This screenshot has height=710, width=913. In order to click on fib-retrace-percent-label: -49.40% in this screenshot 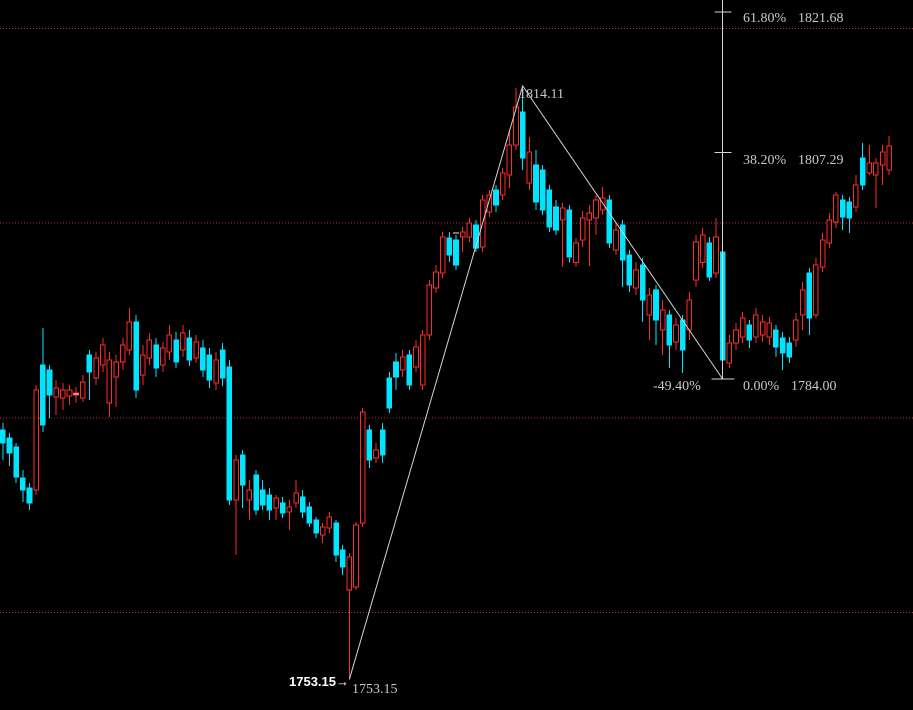, I will do `click(677, 386)`.